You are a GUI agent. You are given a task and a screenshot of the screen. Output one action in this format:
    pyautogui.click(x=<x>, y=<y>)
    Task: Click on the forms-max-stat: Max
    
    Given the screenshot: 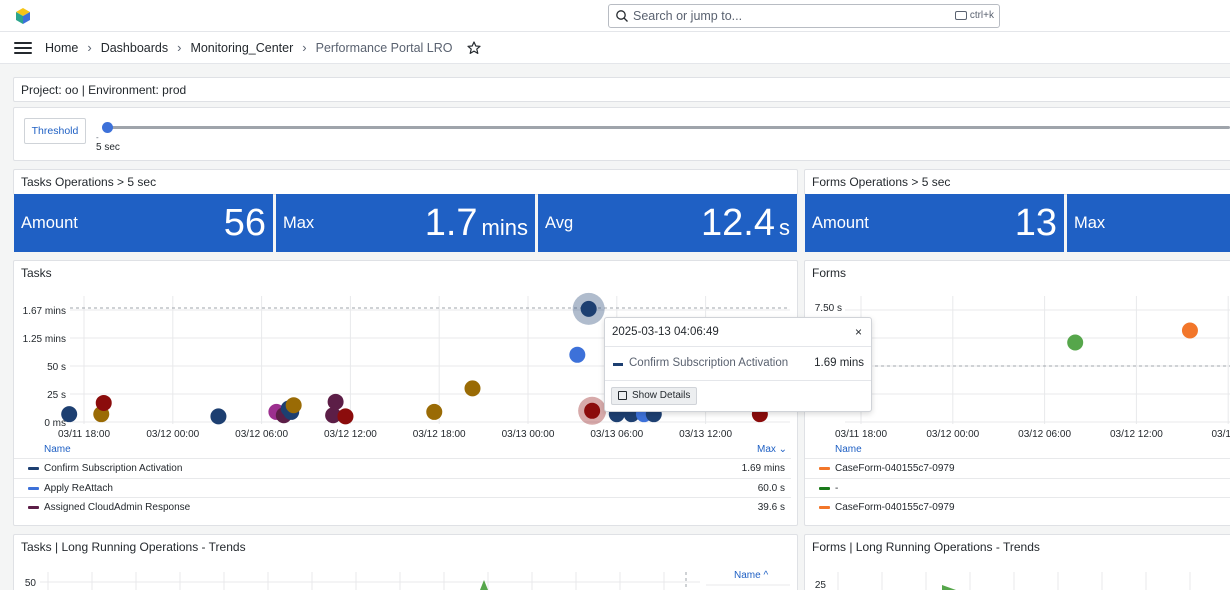 What is the action you would take?
    pyautogui.click(x=1148, y=223)
    